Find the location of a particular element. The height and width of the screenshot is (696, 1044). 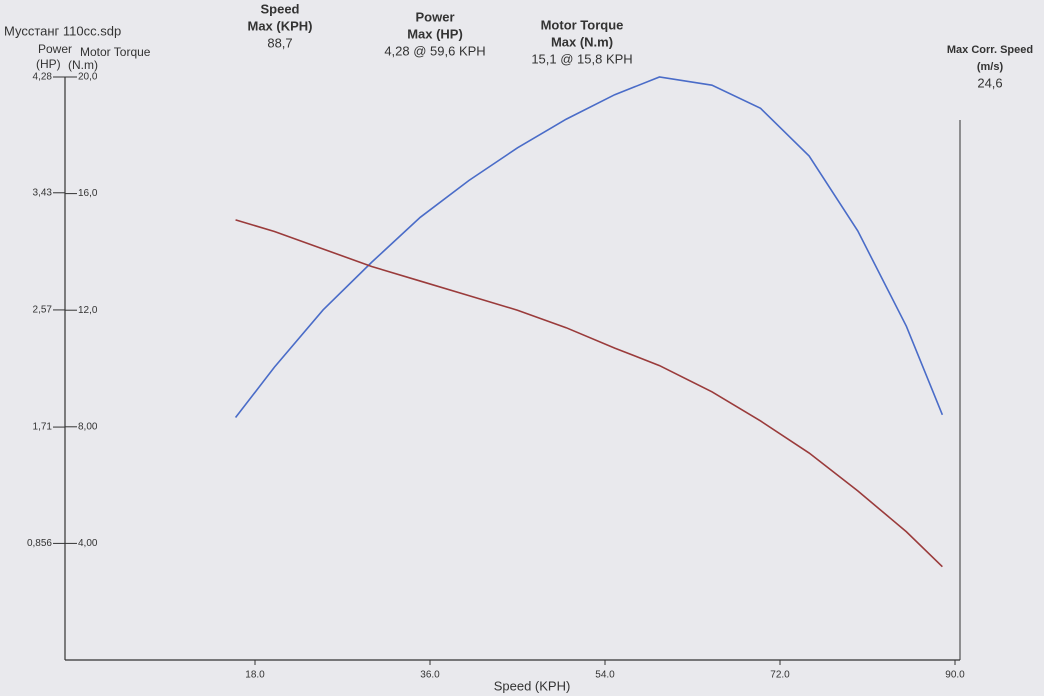

legend-power: Power is located at coordinates (55, 49).